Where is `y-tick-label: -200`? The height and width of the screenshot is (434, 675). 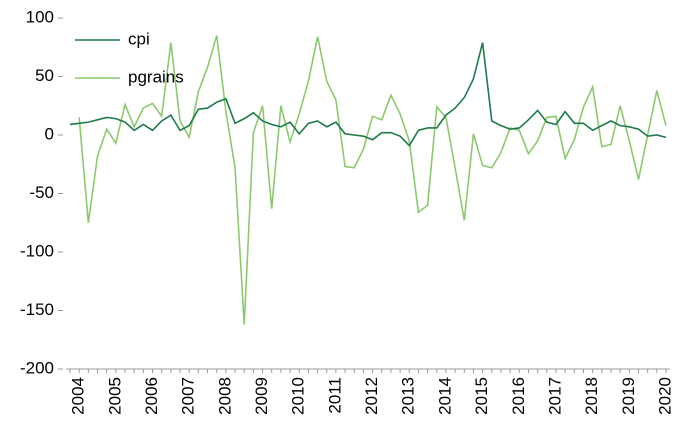 y-tick-label: -200 is located at coordinates (37, 367).